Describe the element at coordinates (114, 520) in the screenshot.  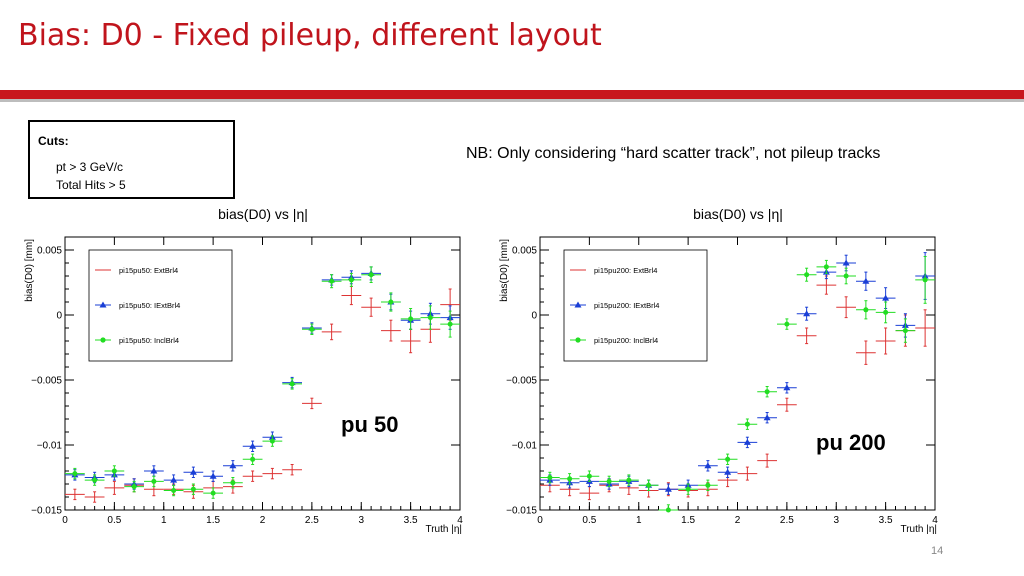
I see `x-tick-label: 0.5` at that location.